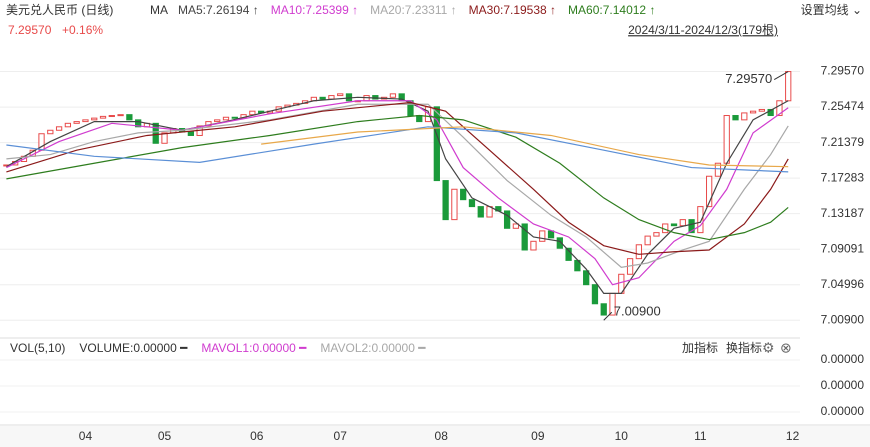 This screenshot has width=870, height=447. Describe the element at coordinates (442, 436) in the screenshot. I see `x-tick-label: 08` at that location.